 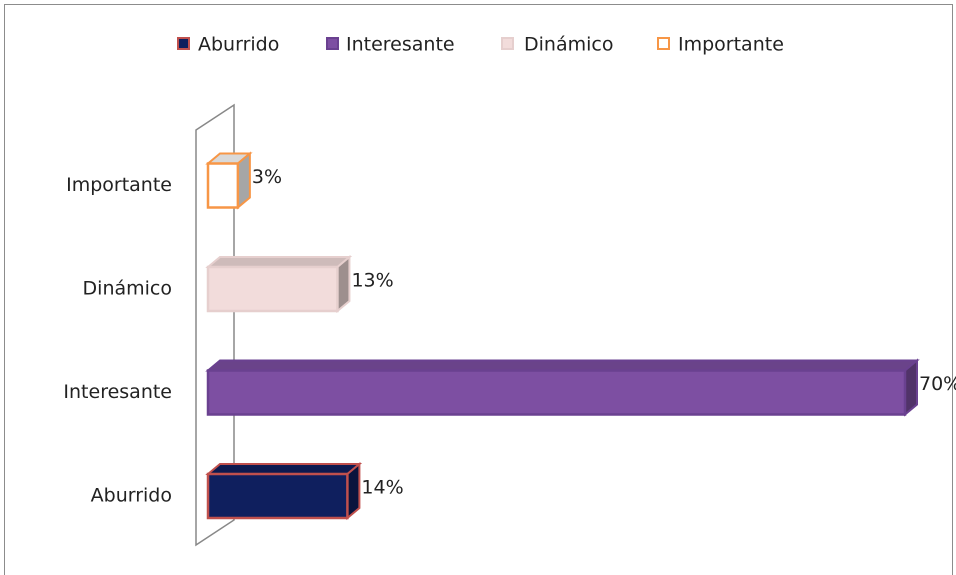 I want to click on data-label: 70%, so click(x=937, y=384).